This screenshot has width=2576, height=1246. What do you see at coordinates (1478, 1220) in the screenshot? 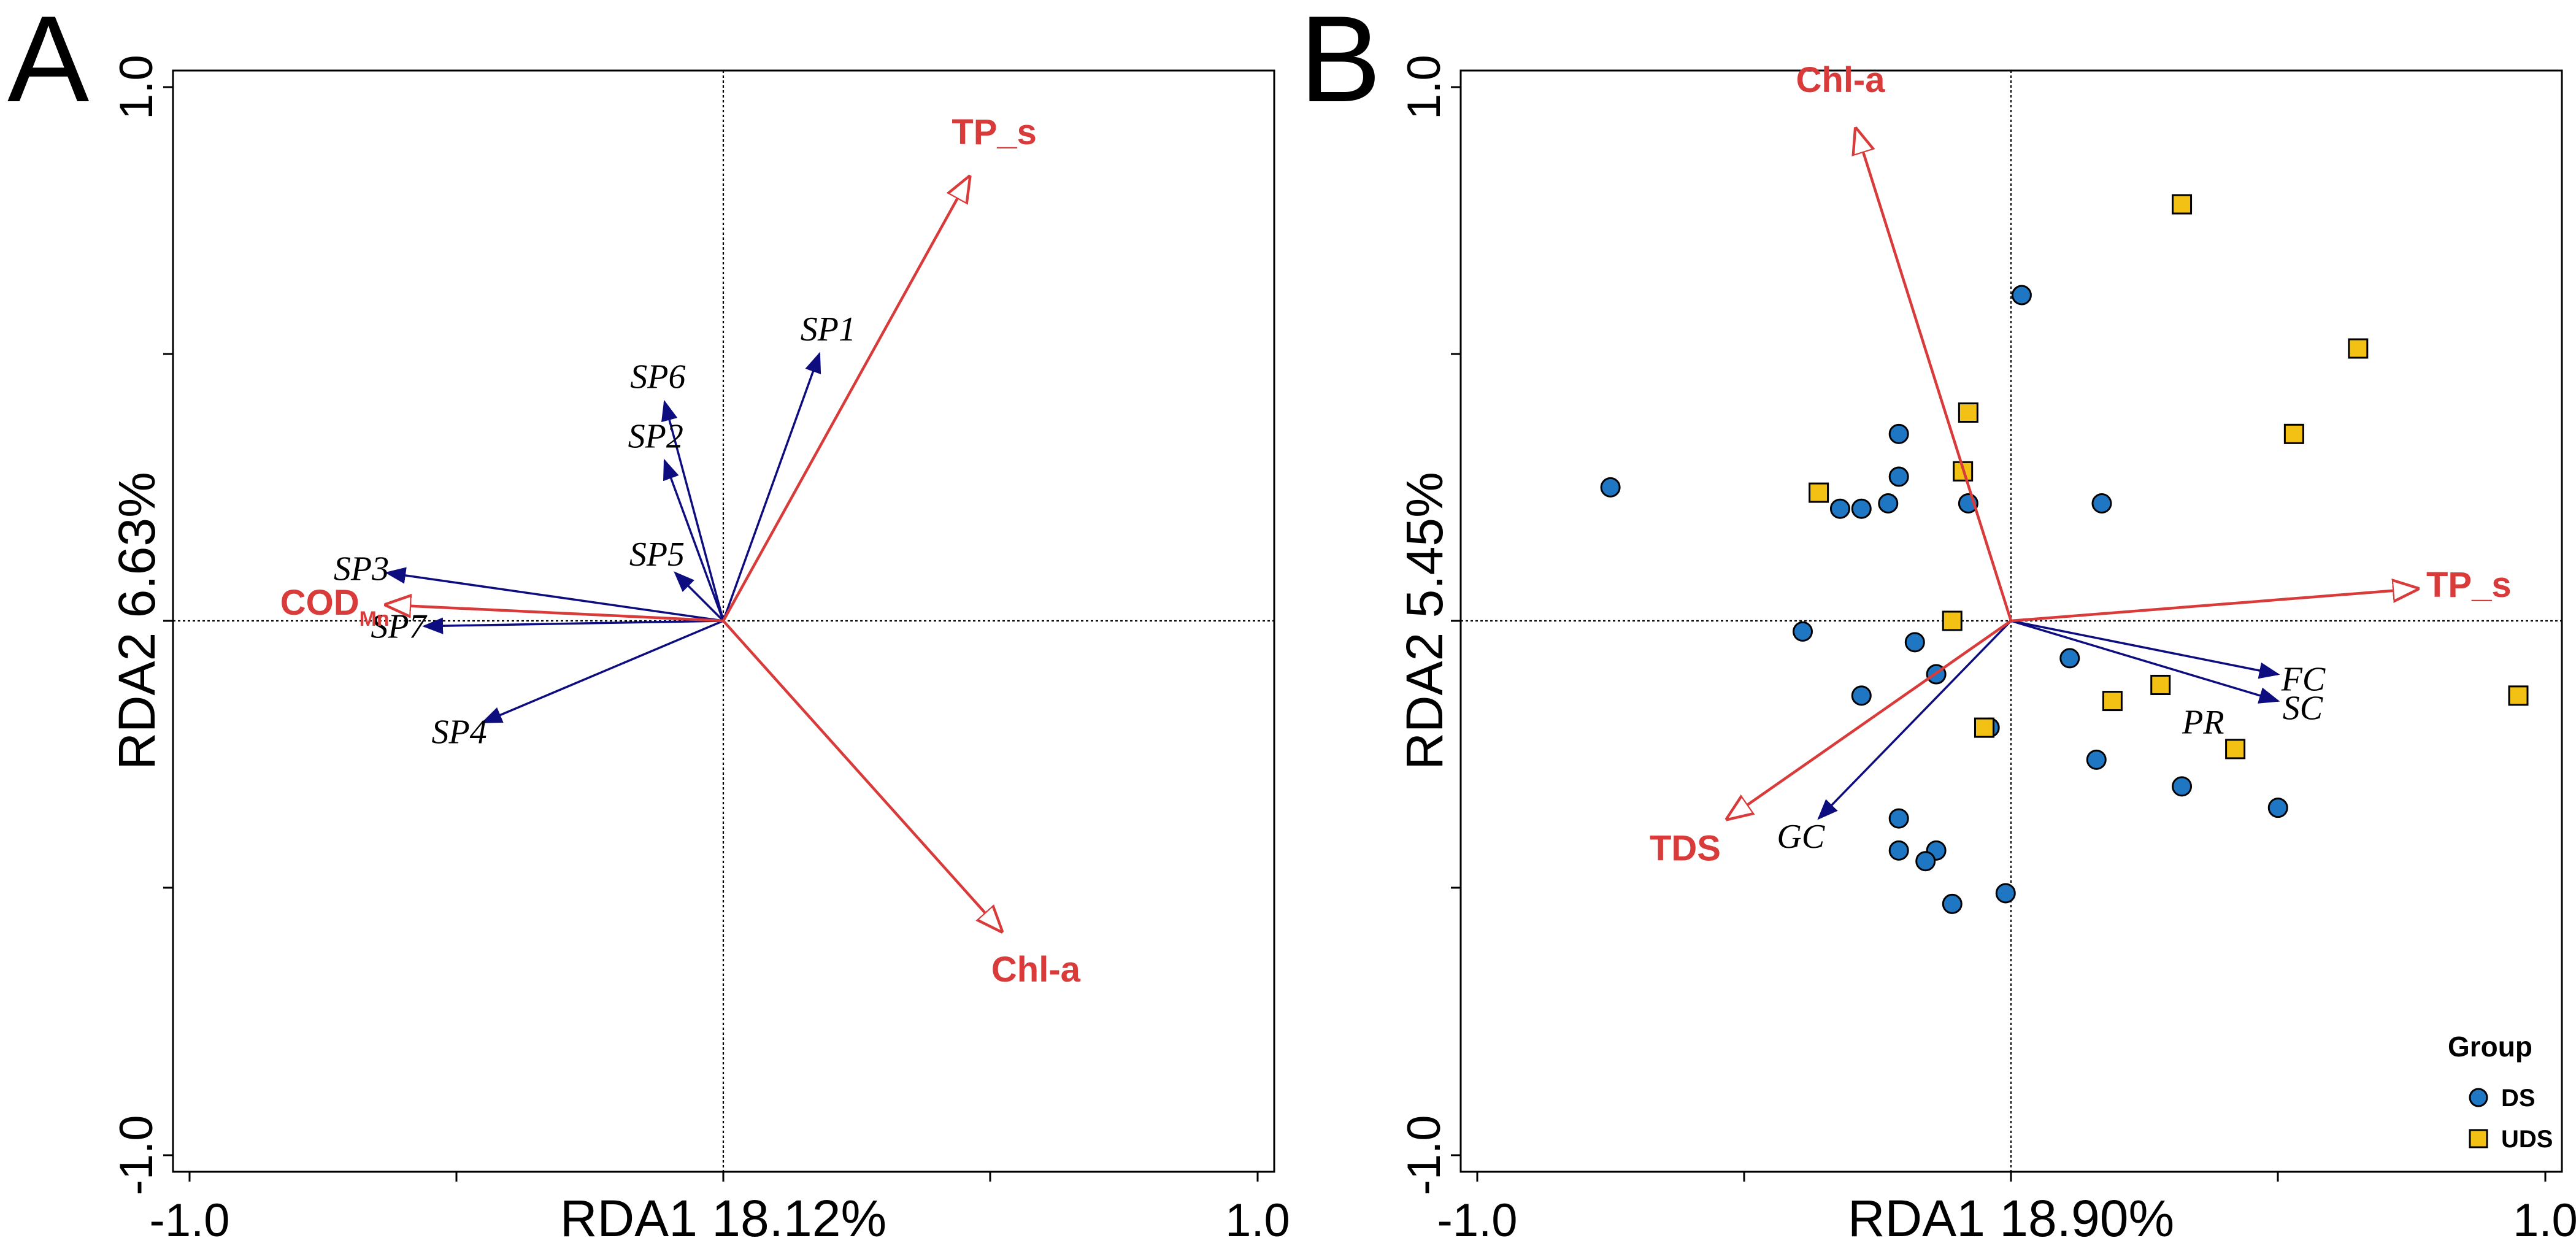
I see `panel-b-x-tick-label-min: -1.0` at bounding box center [1478, 1220].